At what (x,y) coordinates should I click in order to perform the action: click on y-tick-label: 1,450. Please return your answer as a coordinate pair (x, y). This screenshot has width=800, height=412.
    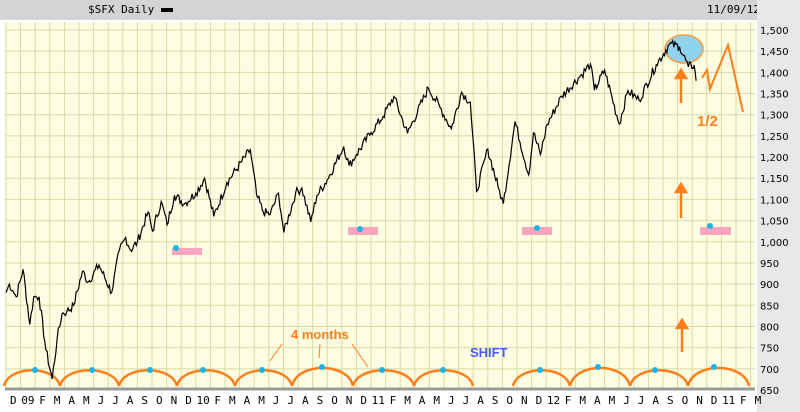
    Looking at the image, I should click on (774, 52).